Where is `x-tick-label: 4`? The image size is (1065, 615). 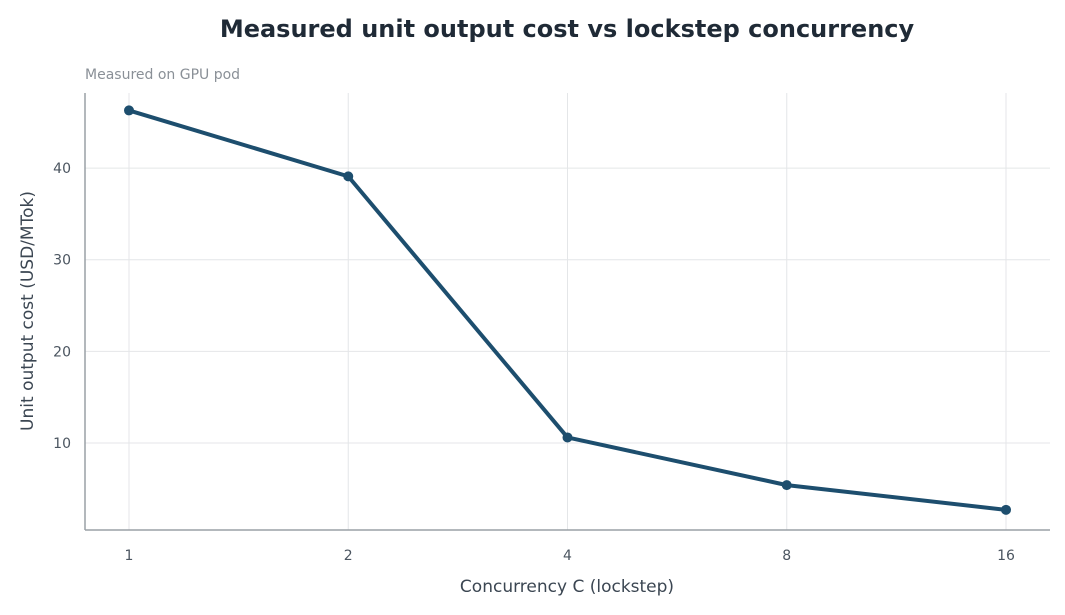
x-tick-label: 4 is located at coordinates (567, 556).